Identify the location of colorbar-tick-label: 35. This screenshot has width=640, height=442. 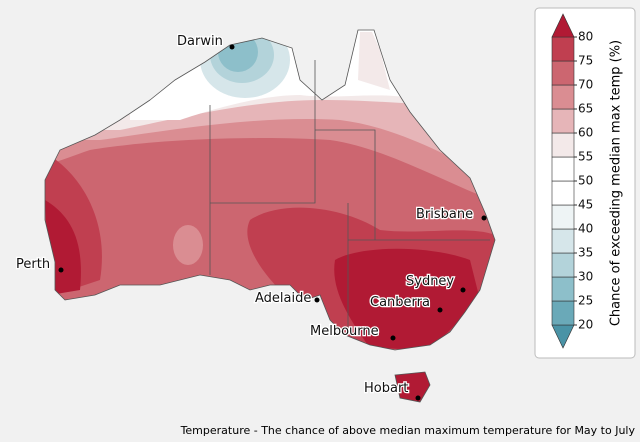
(585, 253).